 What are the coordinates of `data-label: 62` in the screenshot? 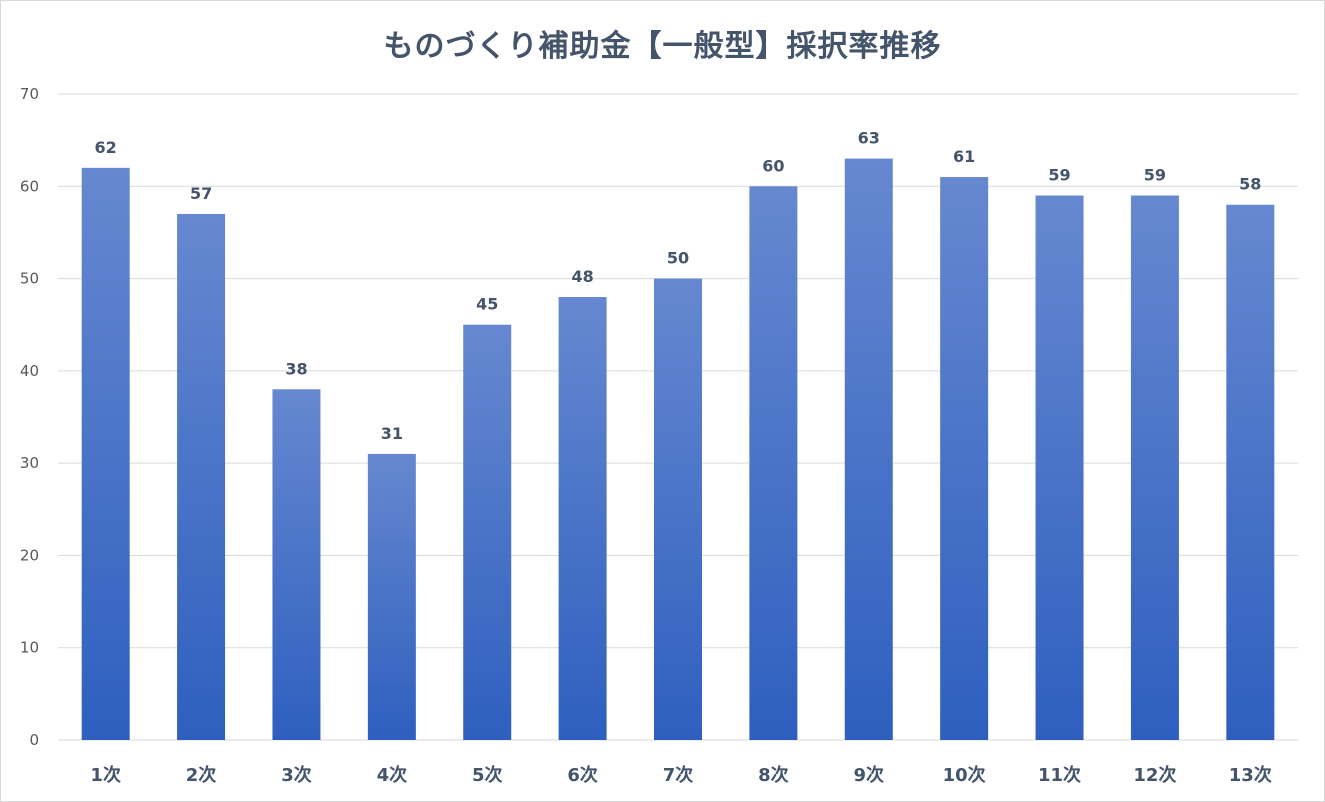 It's located at (106, 147).